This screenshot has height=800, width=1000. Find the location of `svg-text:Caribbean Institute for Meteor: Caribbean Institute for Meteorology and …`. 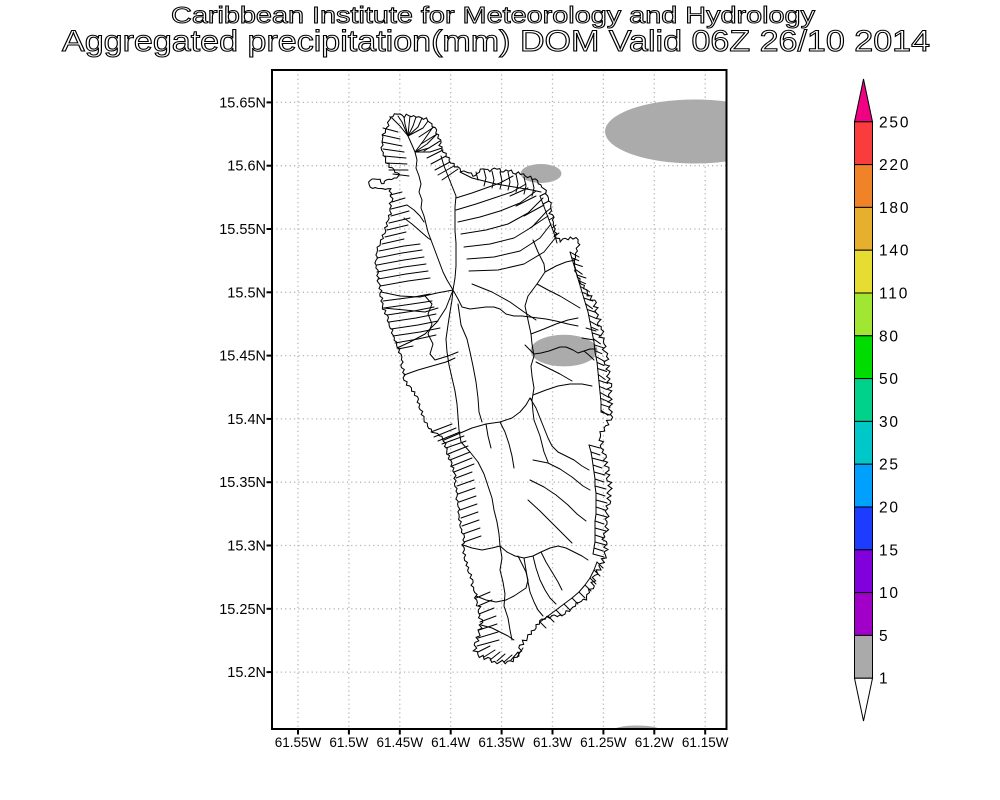

svg-text:Caribbean Institute for Meteor: Caribbean Institute for Meteorology and … is located at coordinates (493, 15).